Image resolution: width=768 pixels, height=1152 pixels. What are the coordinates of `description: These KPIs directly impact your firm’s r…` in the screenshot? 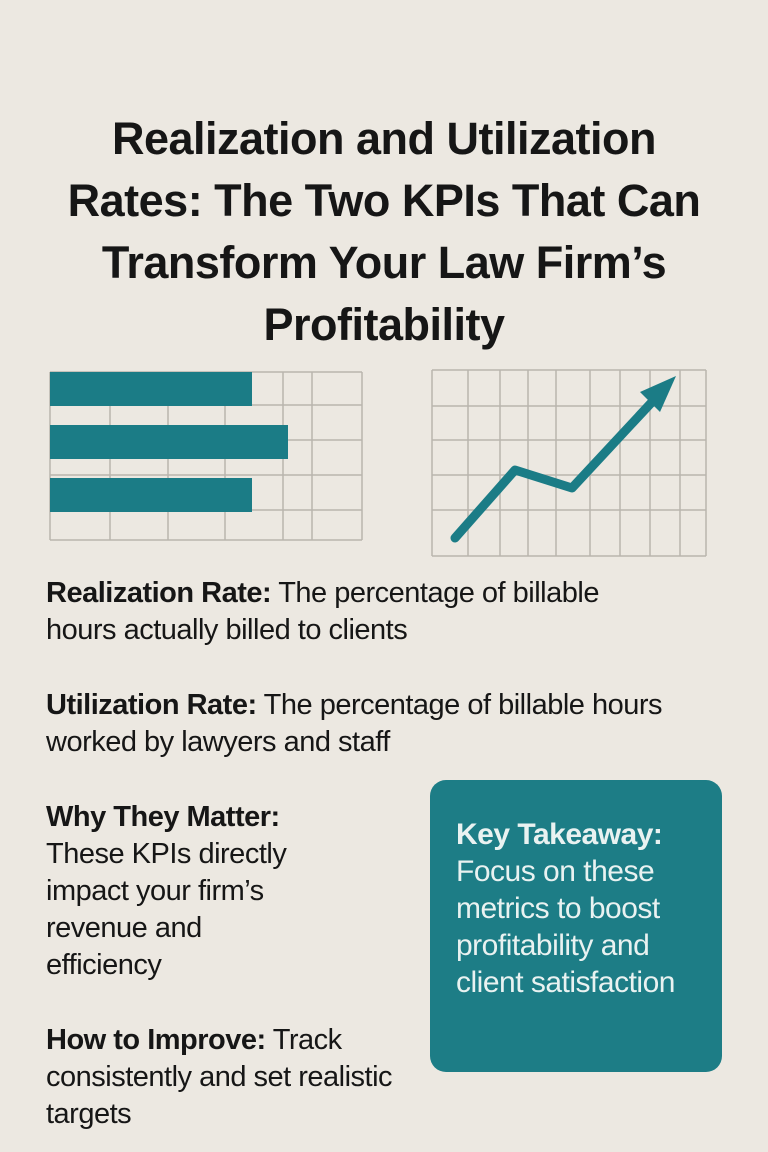 It's located at (166, 909).